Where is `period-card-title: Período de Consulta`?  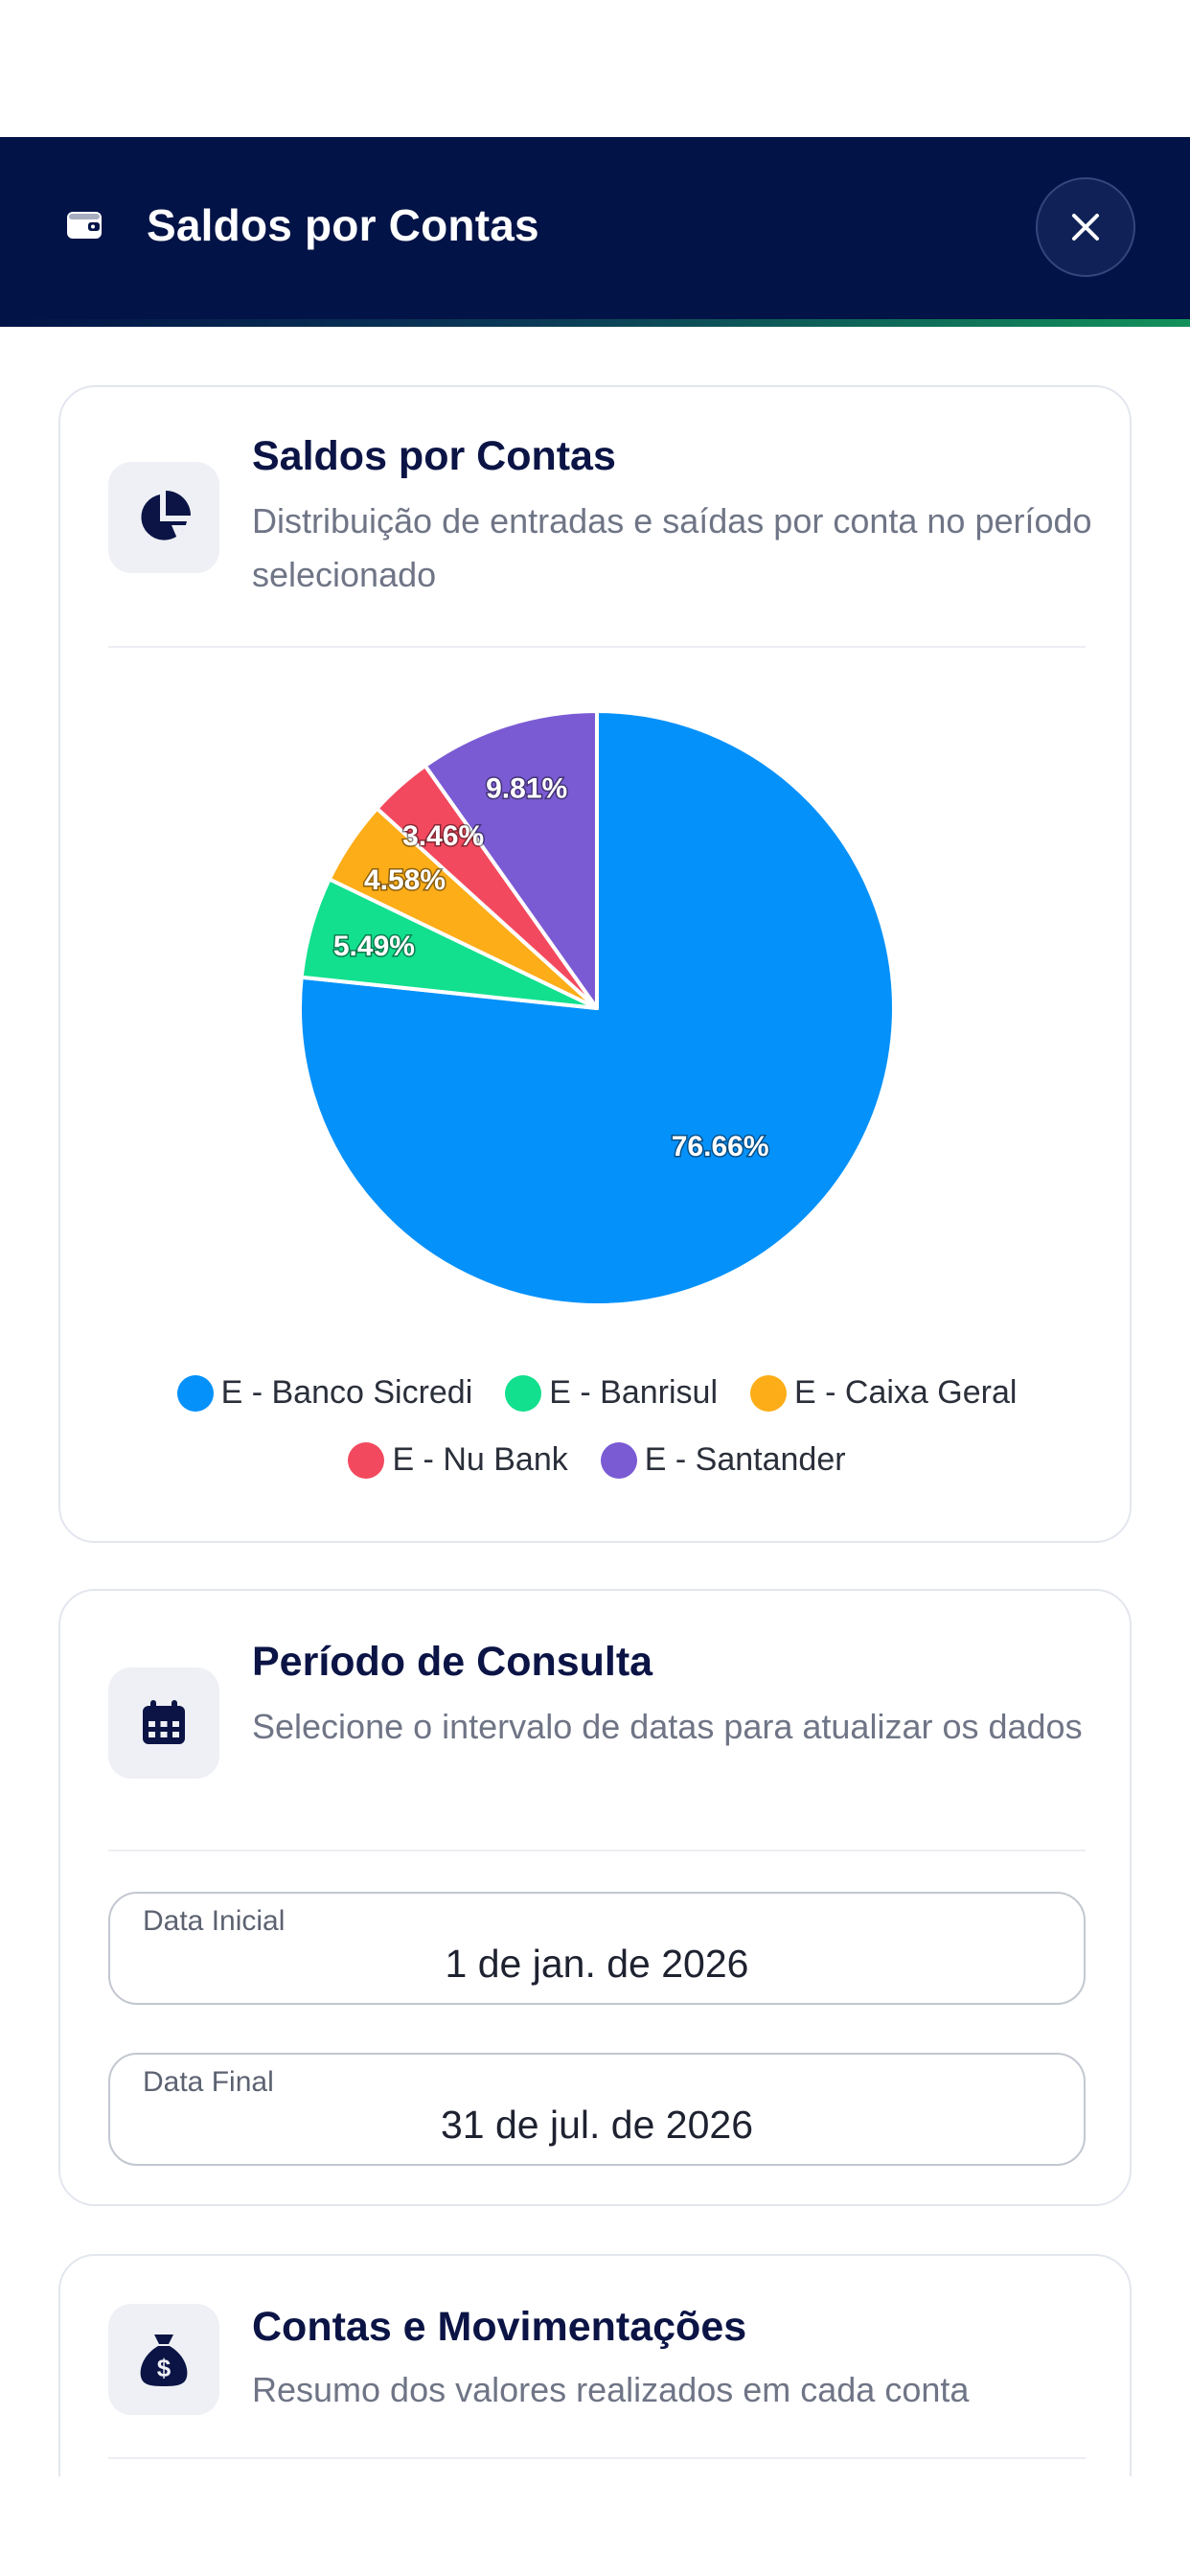
period-card-title: Período de Consulta is located at coordinates (452, 1662).